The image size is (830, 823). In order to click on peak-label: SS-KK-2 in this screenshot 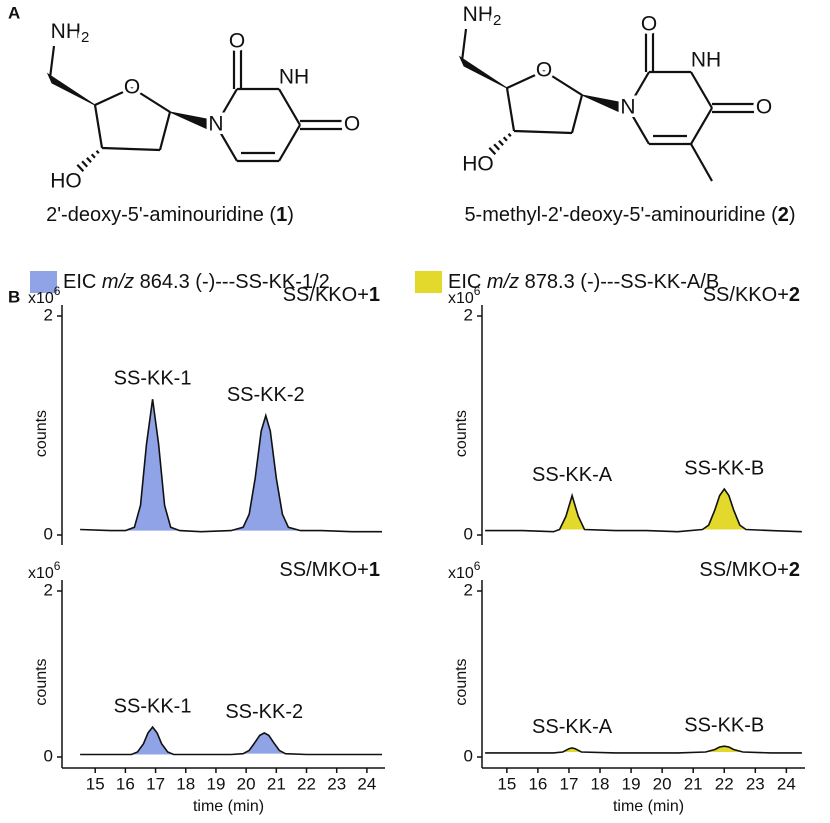, I will do `click(264, 712)`.